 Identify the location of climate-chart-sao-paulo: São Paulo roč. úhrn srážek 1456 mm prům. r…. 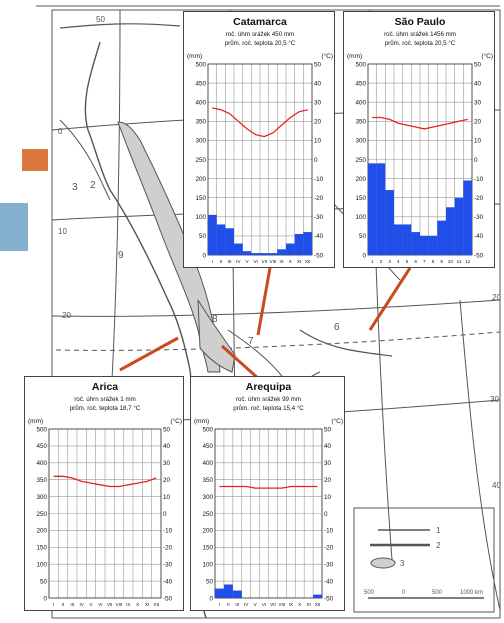
(419, 139).